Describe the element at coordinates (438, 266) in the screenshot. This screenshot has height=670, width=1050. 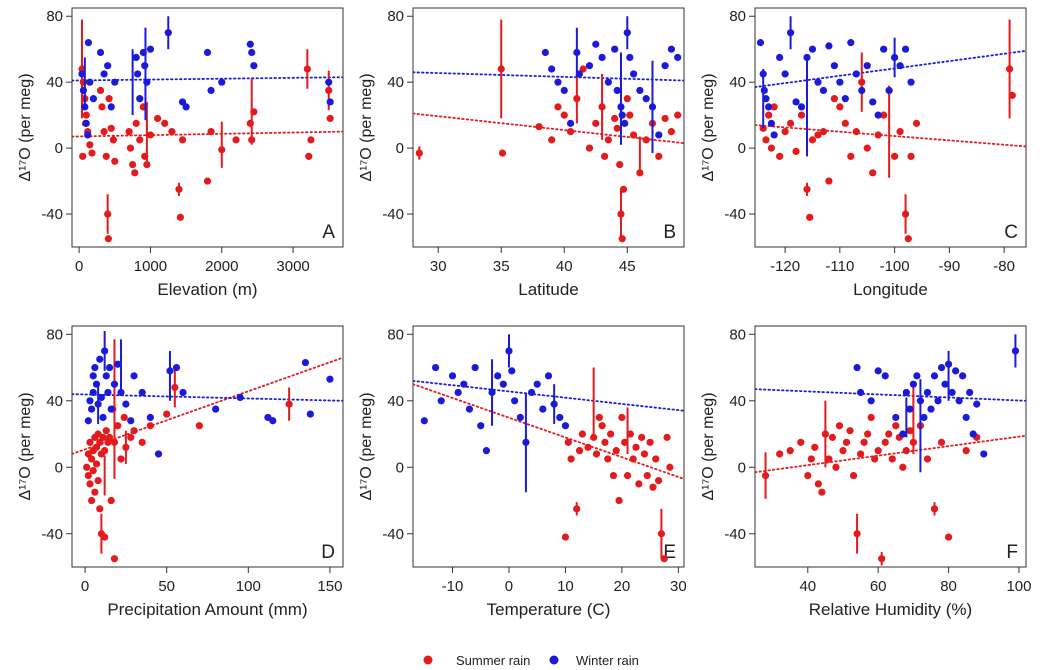
I see `x-tick-label: 30` at that location.